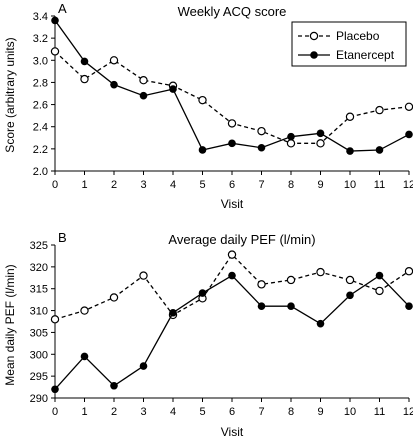  Describe the element at coordinates (379, 185) in the screenshot. I see `x-tick-label-a: 11` at that location.